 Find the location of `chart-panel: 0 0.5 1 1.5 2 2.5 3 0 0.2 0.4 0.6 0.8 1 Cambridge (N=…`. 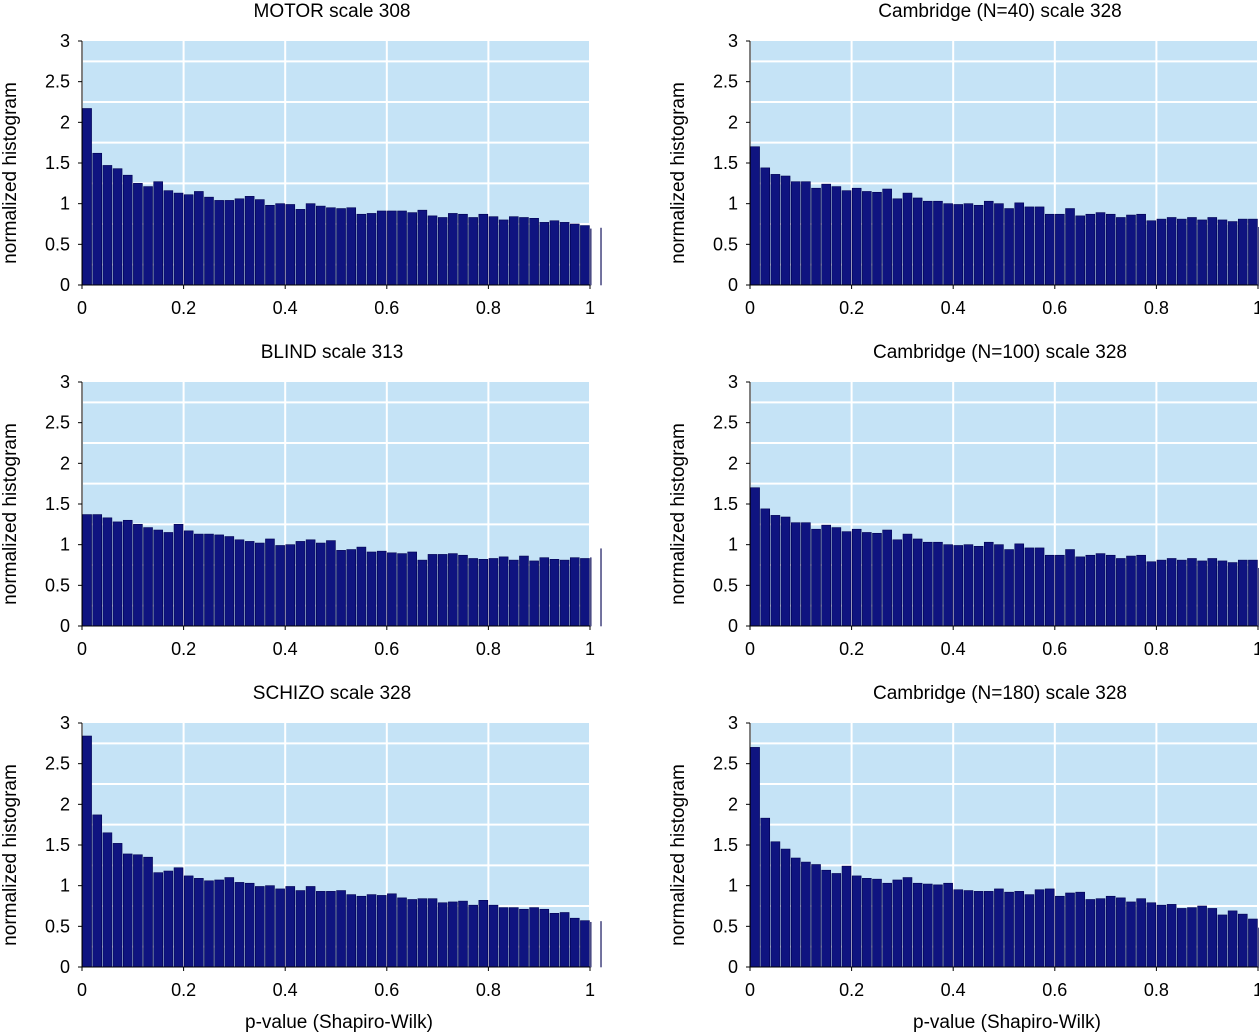

chart-panel: 0 0.5 1 1.5 2 2.5 3 0 0.2 0.4 0.6 0.8 1 Cambridge (N=… is located at coordinates (963, 500).